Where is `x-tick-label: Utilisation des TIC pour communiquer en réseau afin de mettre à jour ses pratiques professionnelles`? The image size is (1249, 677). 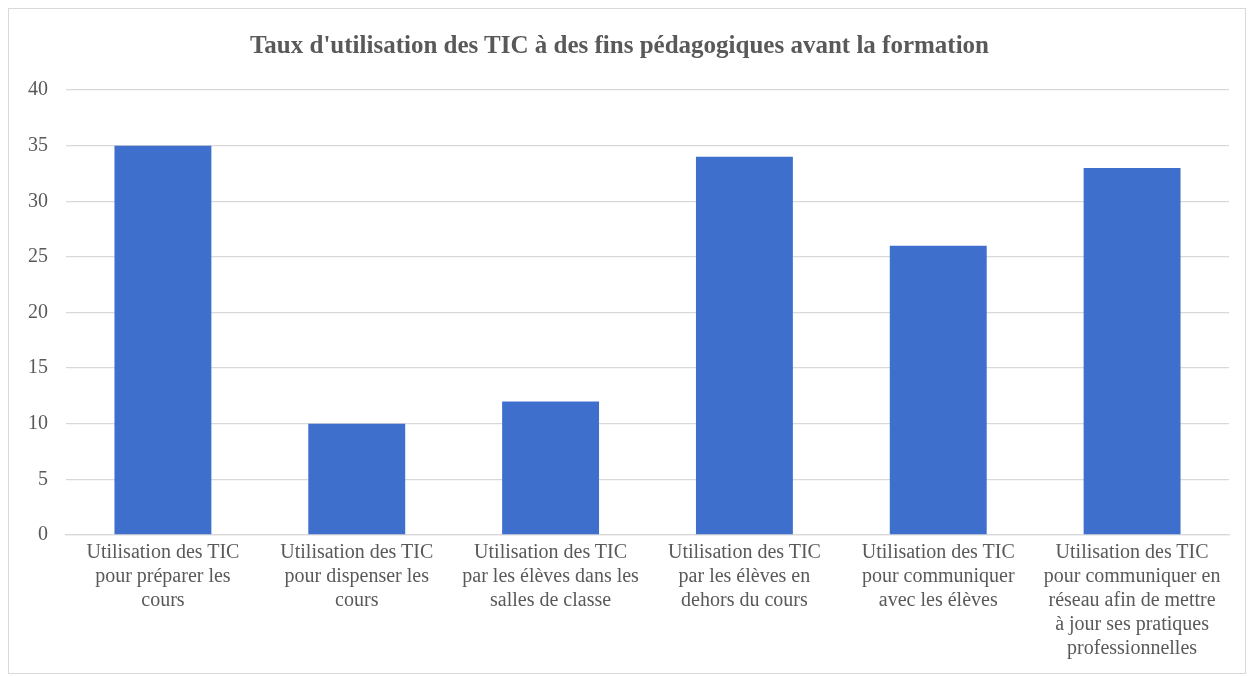 x-tick-label: Utilisation des TIC pour communiquer en réseau afin de mettre à jour ses pratiques professionnelles is located at coordinates (1132, 600).